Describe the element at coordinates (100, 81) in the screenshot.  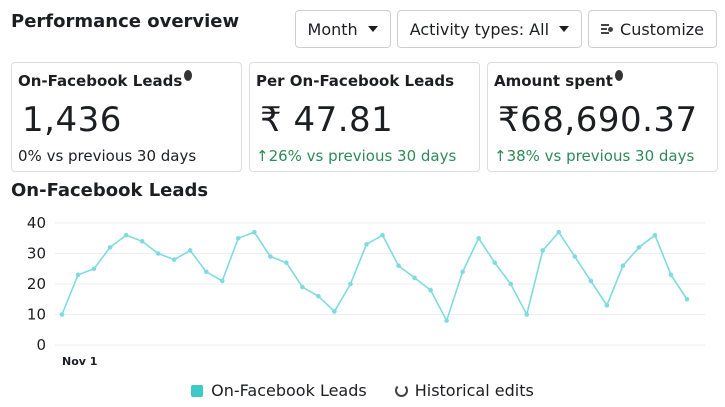
I see `metric-title-text: On-Facebook Leads` at that location.